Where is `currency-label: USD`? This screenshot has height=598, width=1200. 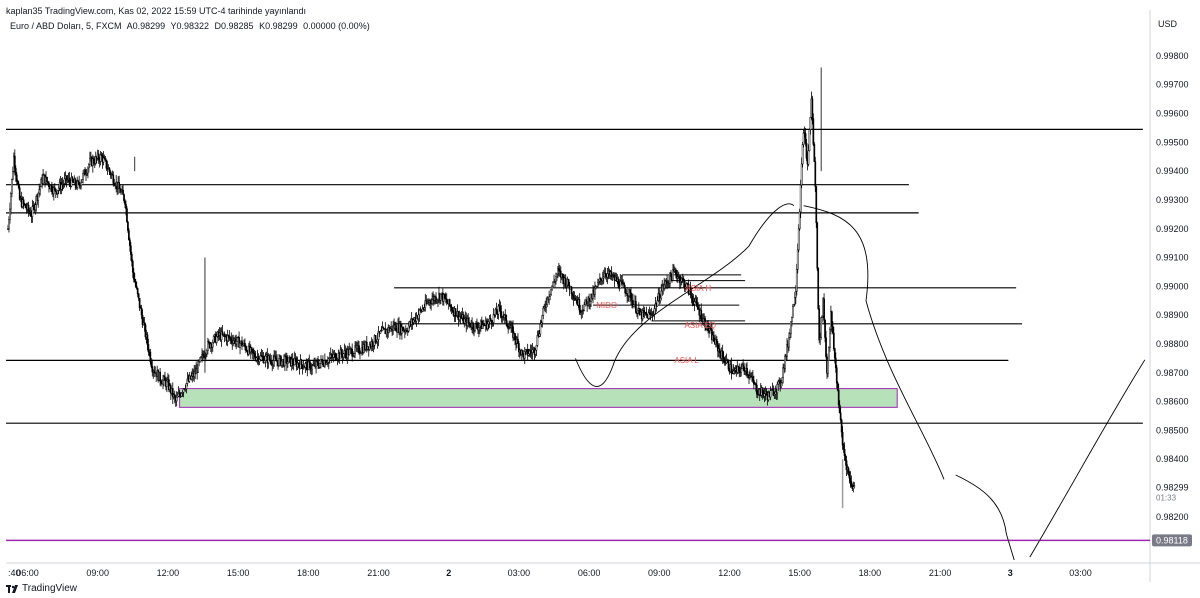
currency-label: USD is located at coordinates (1168, 24).